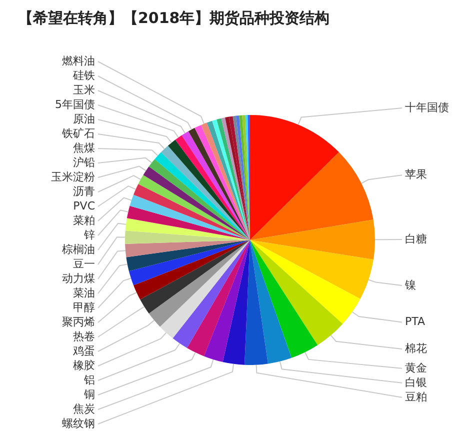 This screenshot has height=431, width=473. Describe the element at coordinates (84, 119) in the screenshot. I see `slice-label: 原油` at that location.